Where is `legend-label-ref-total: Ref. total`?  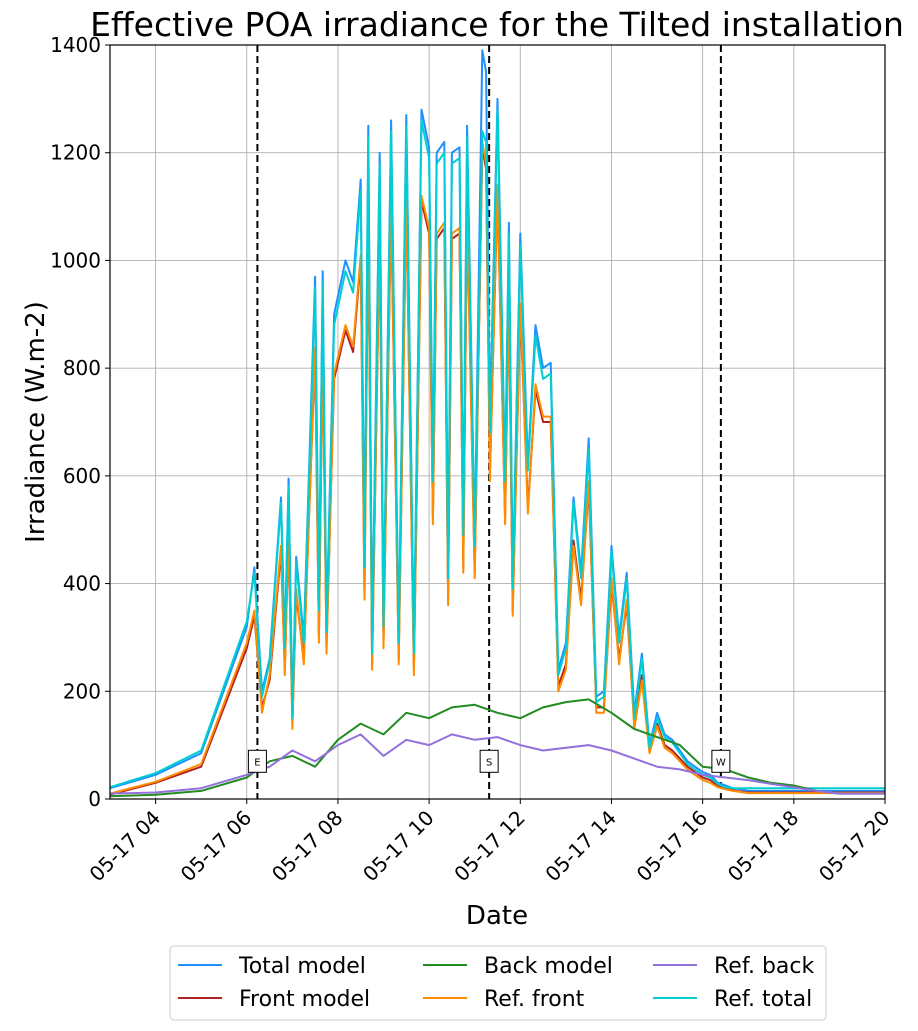 legend-label-ref-total: Ref. total is located at coordinates (763, 999).